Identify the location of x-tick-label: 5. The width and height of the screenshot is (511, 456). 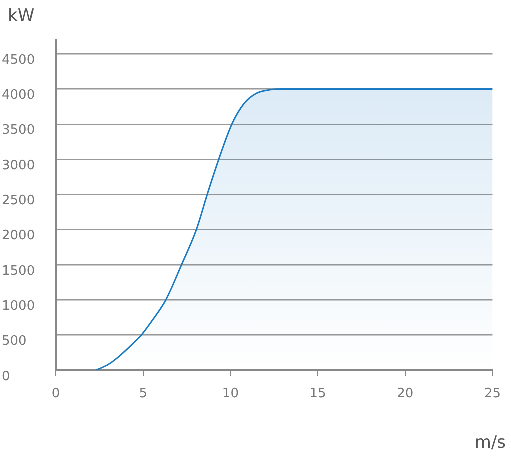
(143, 394).